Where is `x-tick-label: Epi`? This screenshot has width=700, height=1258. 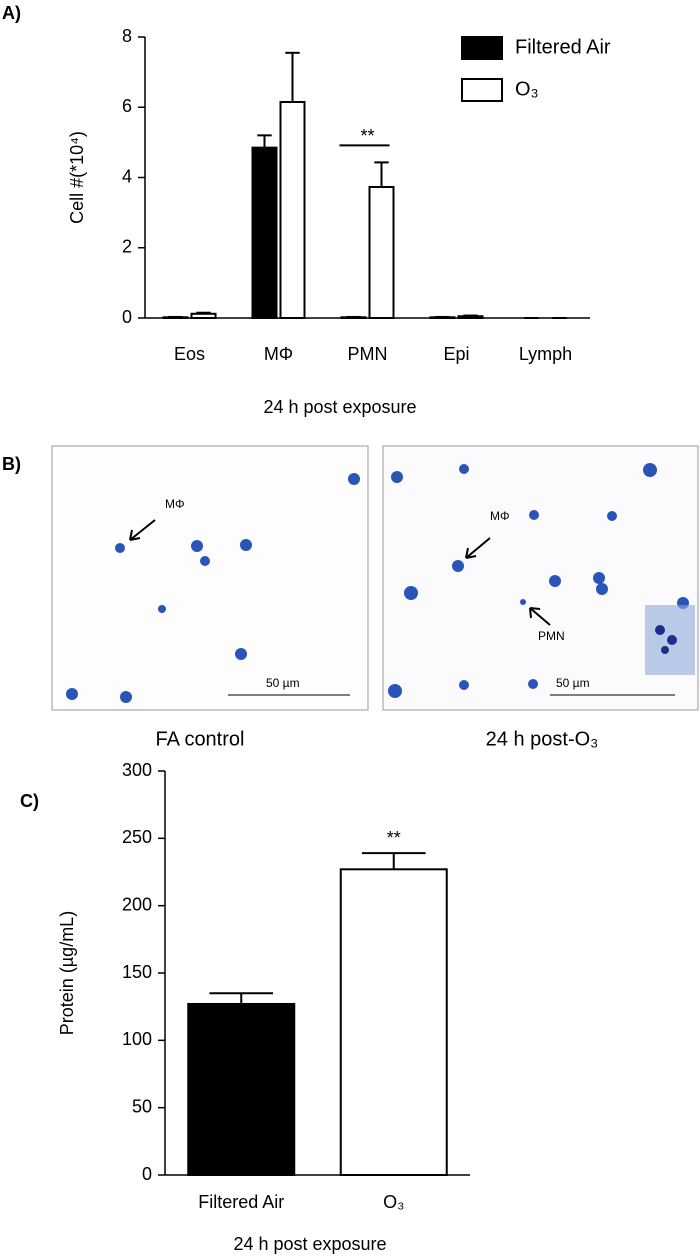 x-tick-label: Epi is located at coordinates (456, 354).